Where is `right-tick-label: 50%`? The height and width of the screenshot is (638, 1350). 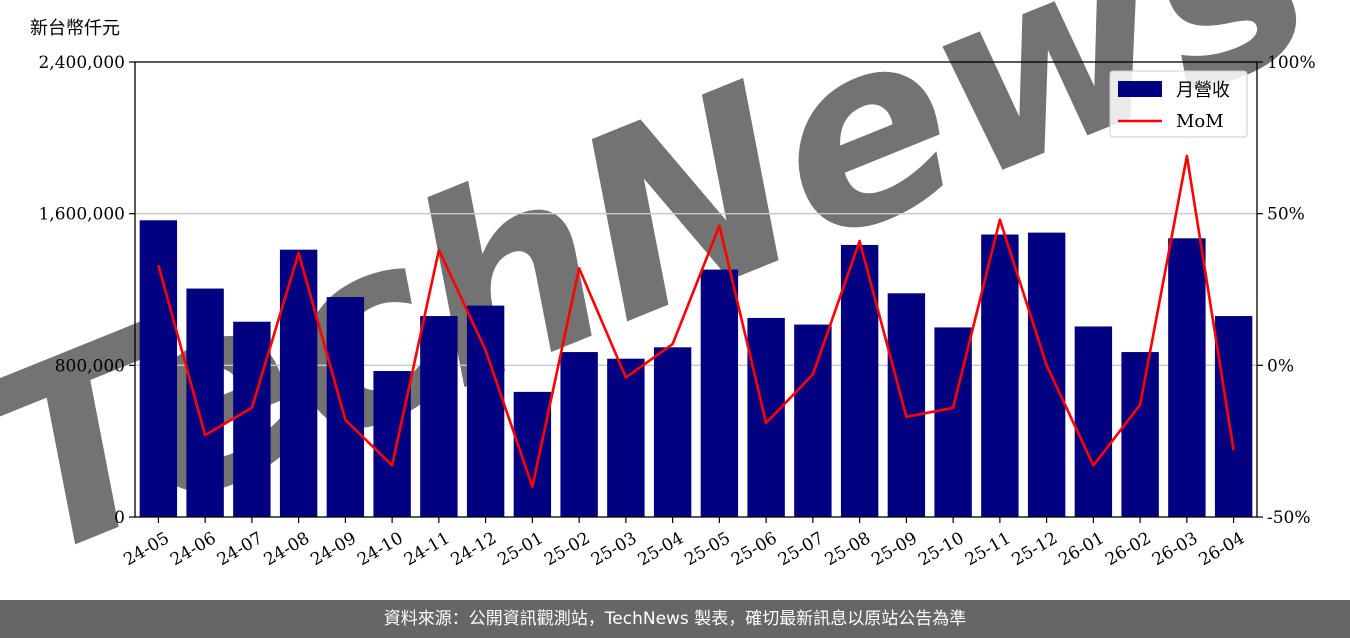 right-tick-label: 50% is located at coordinates (1286, 215).